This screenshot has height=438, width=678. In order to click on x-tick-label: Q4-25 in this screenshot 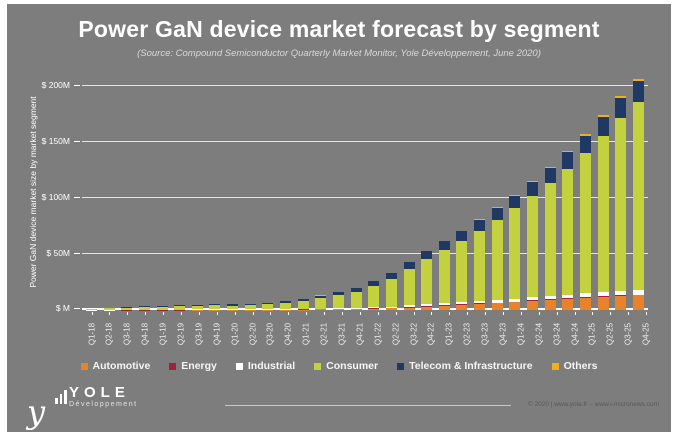, I will do `click(646, 334)`.